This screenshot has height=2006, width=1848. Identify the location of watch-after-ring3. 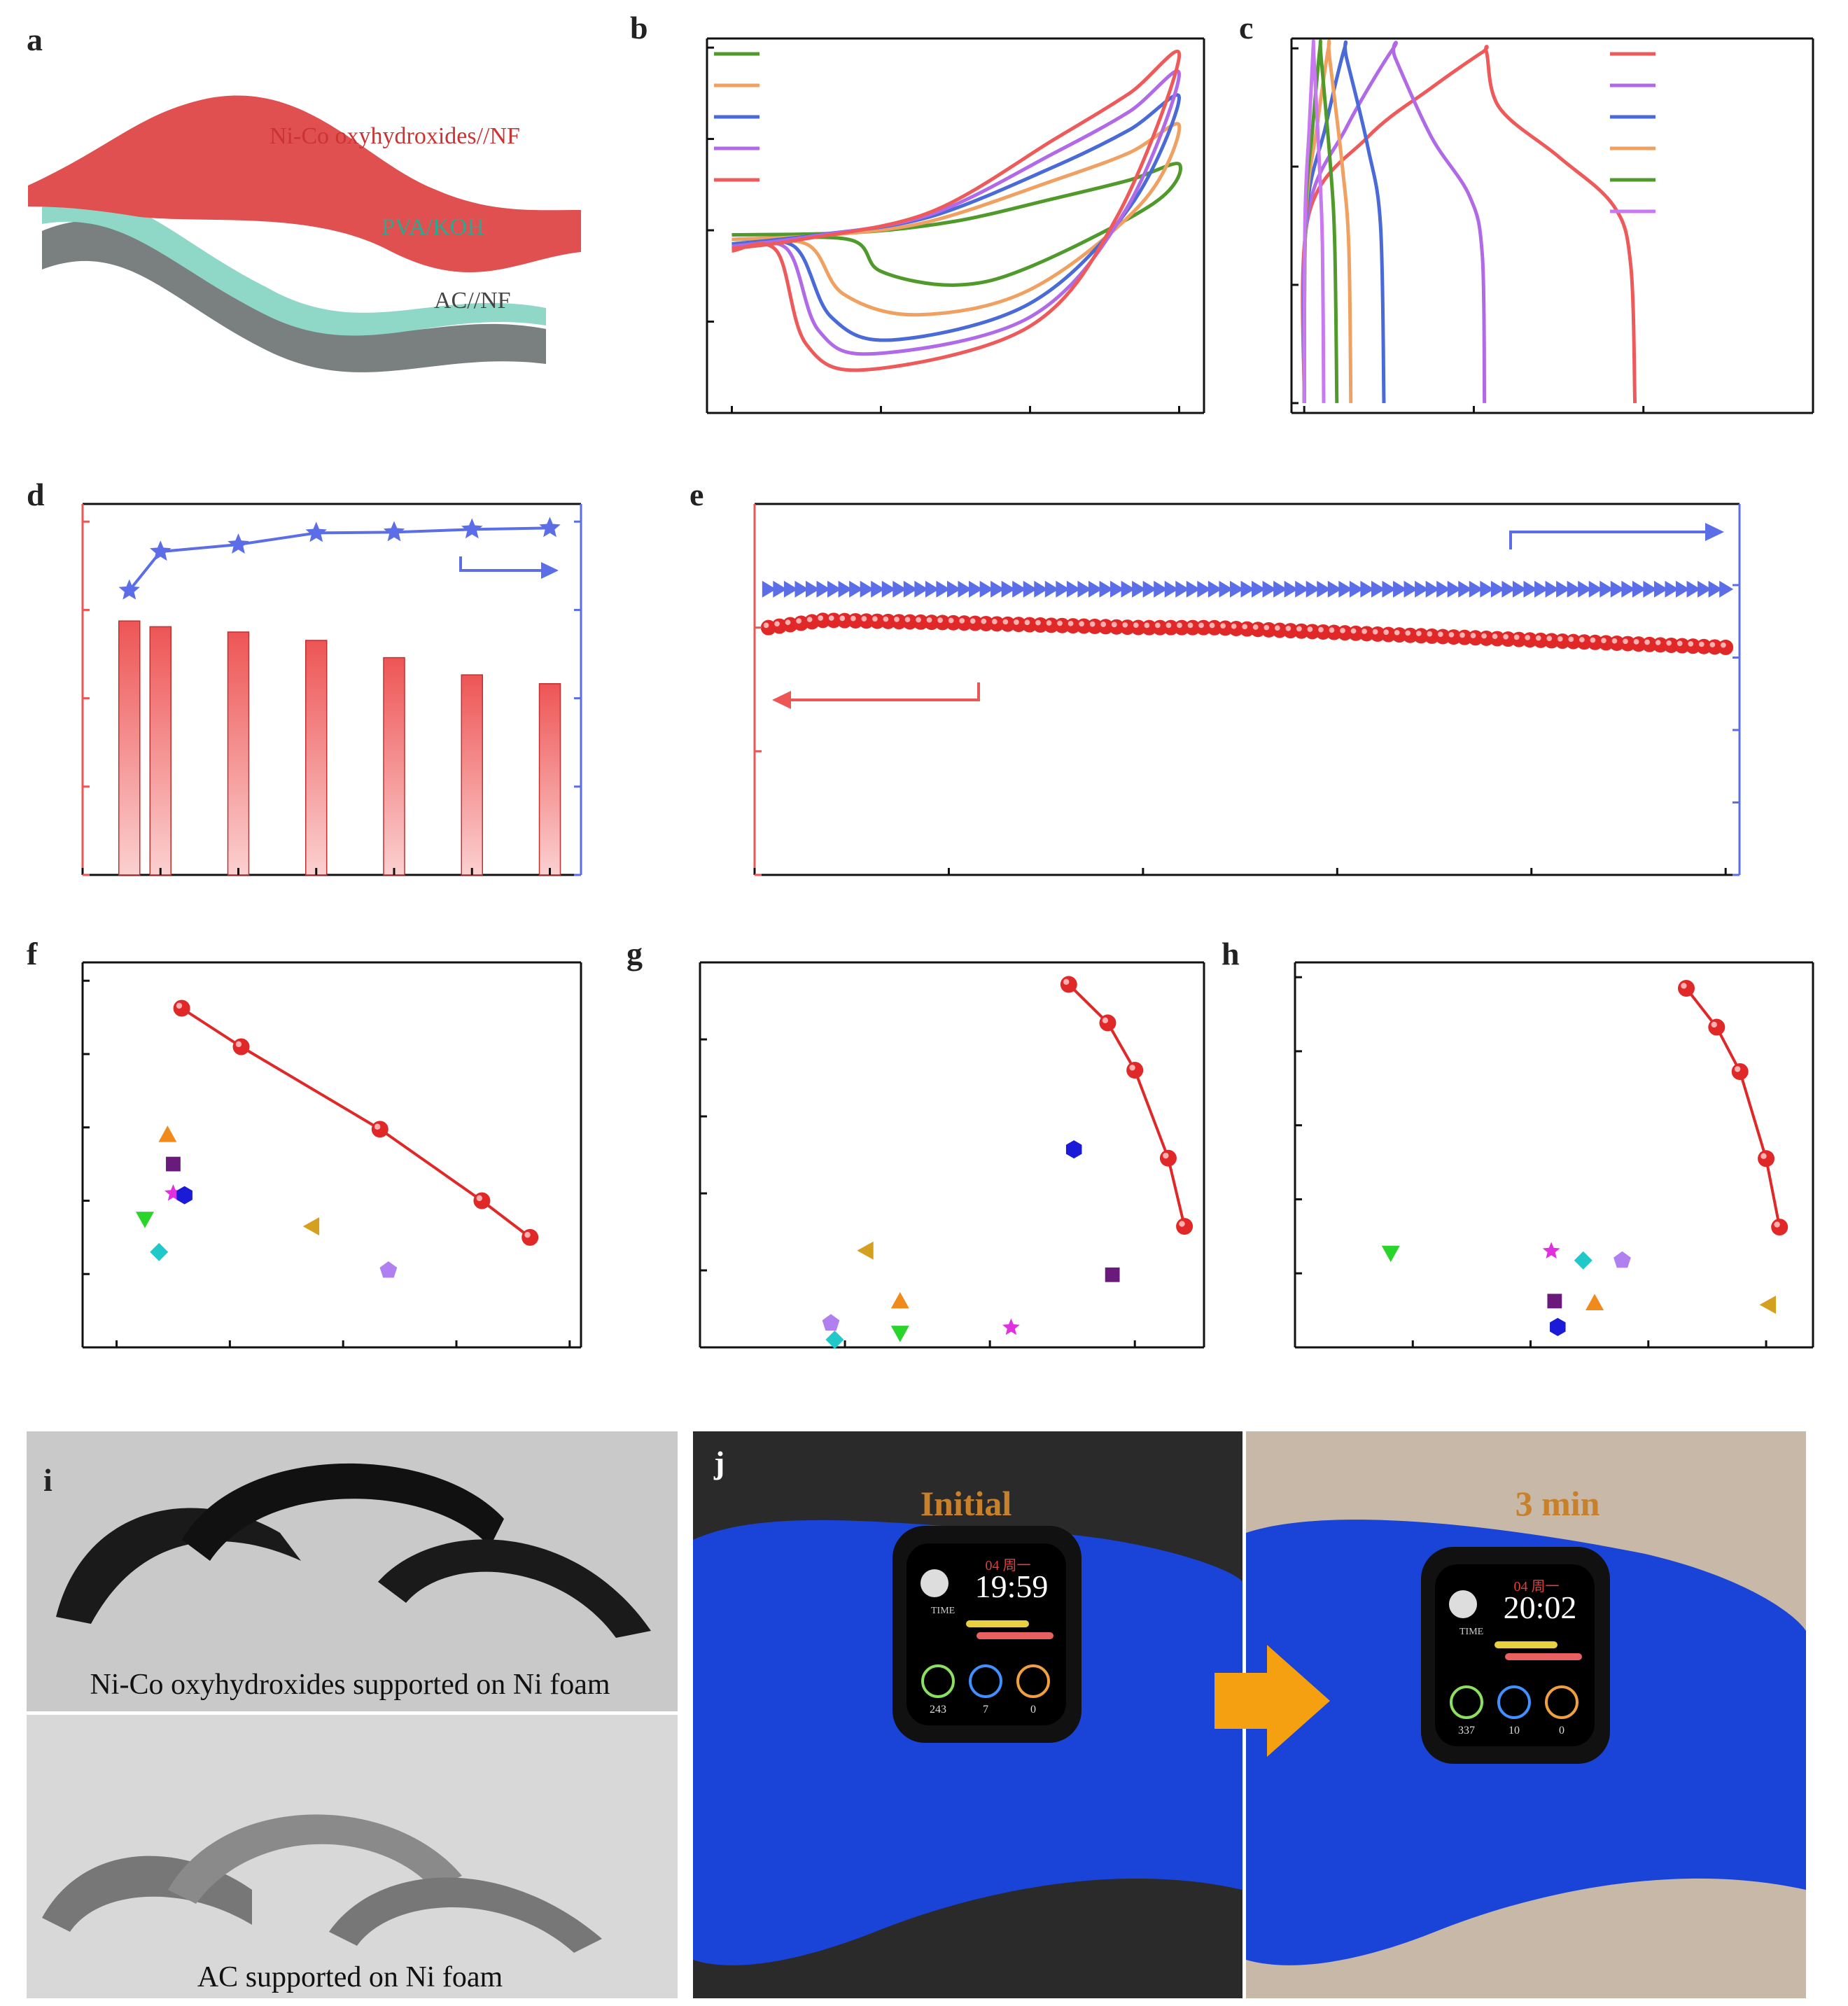
(1561, 1702).